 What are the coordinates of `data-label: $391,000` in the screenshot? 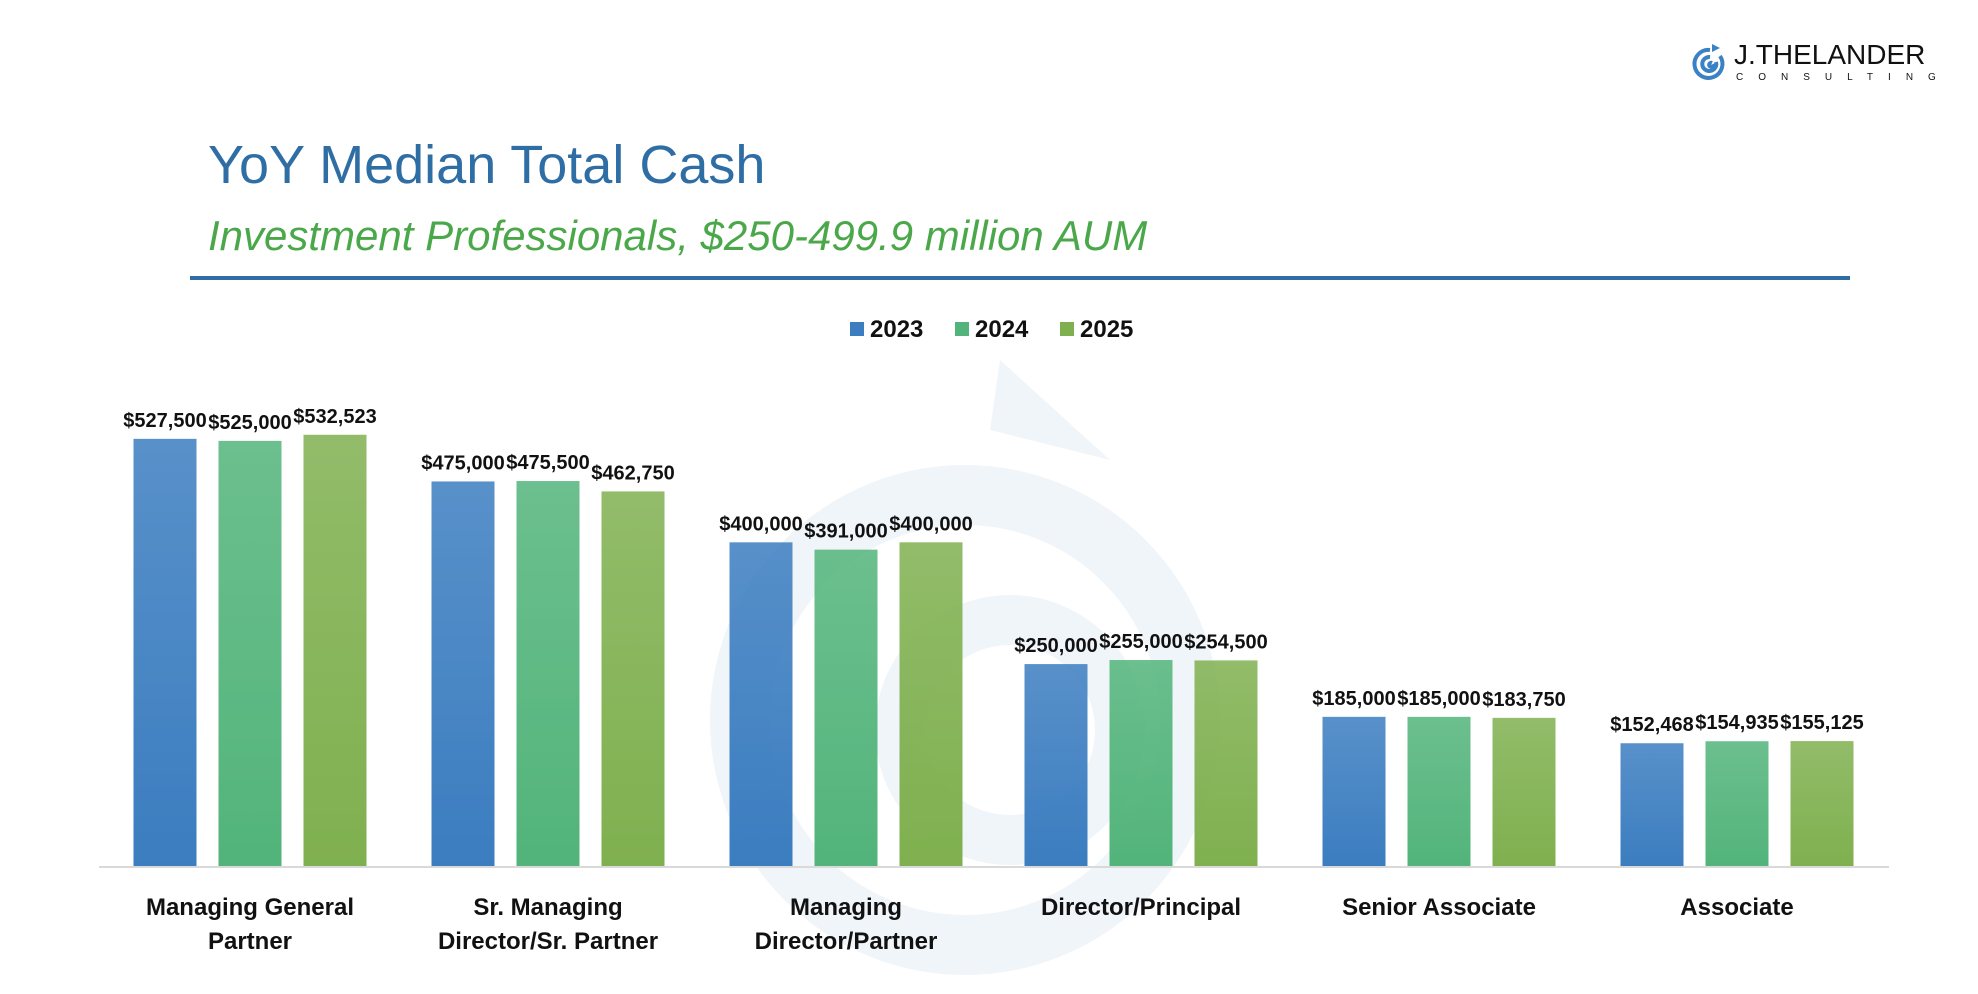 It's located at (845, 532).